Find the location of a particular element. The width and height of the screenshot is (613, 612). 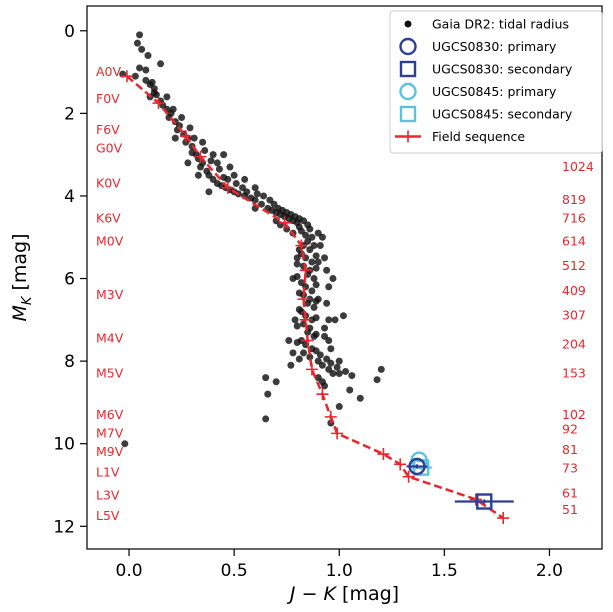

legend-plus-icon is located at coordinates (408, 136).